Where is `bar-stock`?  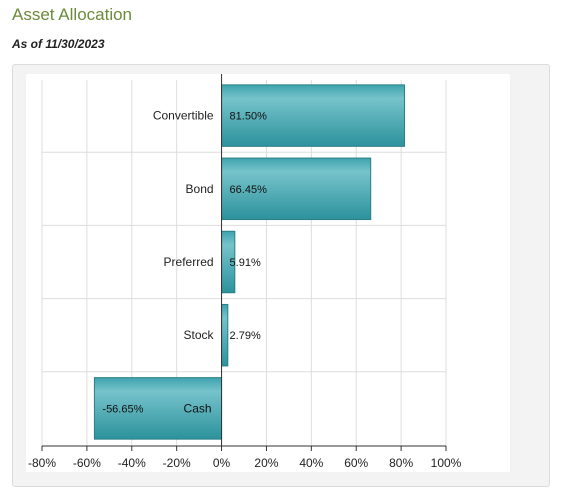 bar-stock is located at coordinates (225, 335).